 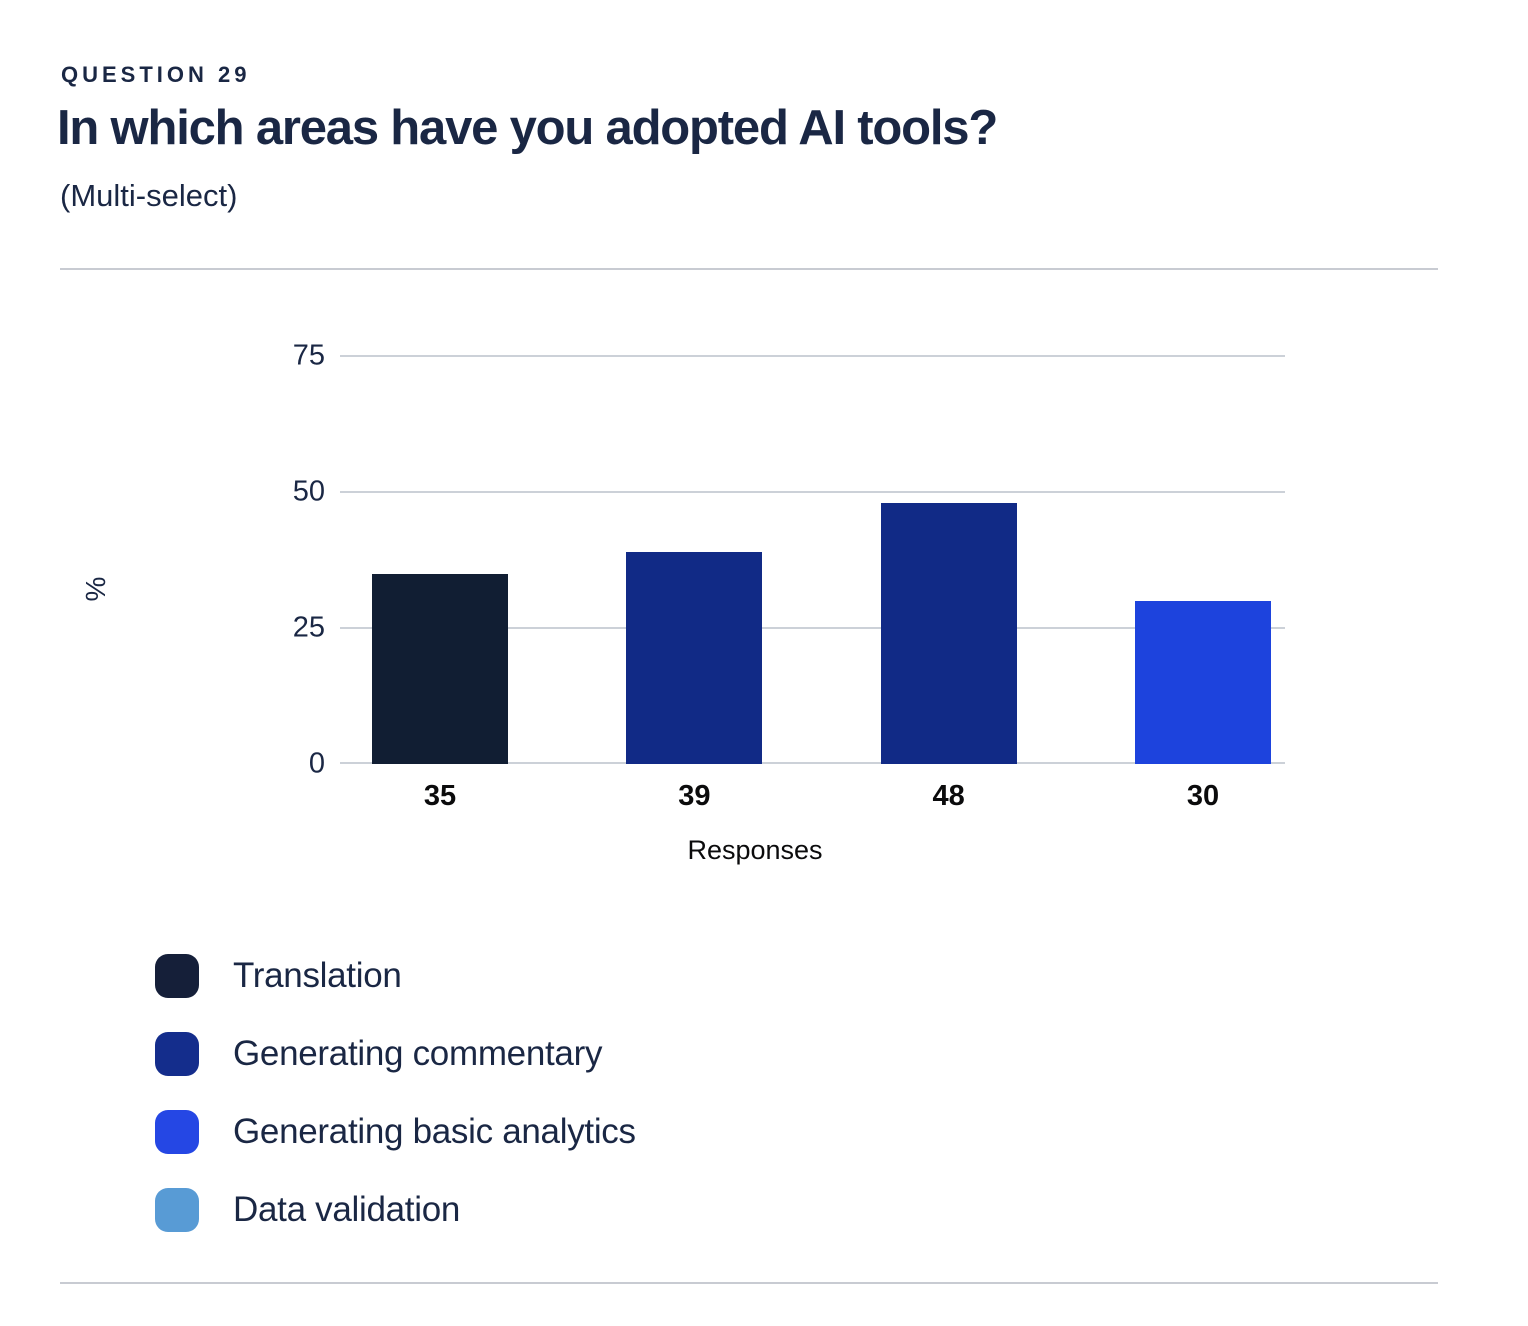 What do you see at coordinates (156, 74) in the screenshot?
I see `question-number-label: QUESTION 29` at bounding box center [156, 74].